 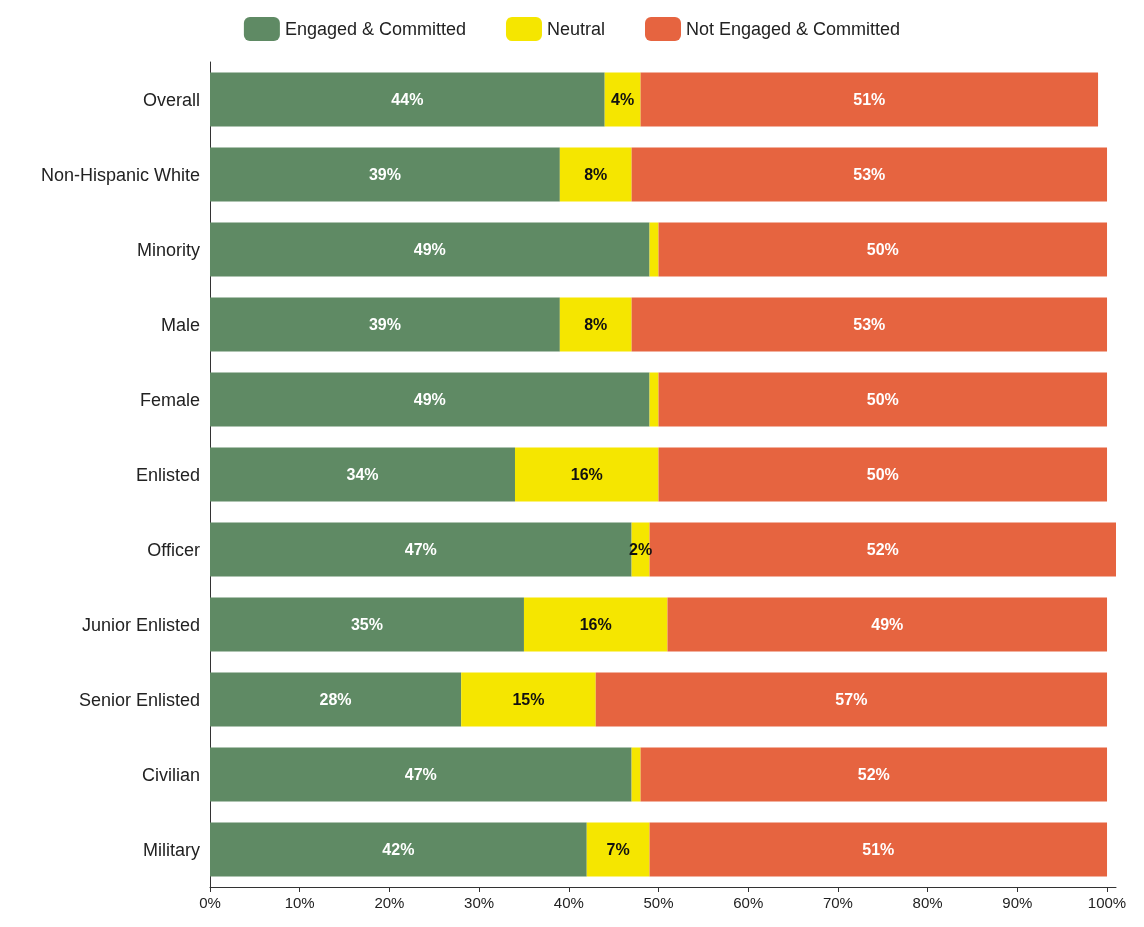 What do you see at coordinates (180, 324) in the screenshot?
I see `y-tick-label: Male` at bounding box center [180, 324].